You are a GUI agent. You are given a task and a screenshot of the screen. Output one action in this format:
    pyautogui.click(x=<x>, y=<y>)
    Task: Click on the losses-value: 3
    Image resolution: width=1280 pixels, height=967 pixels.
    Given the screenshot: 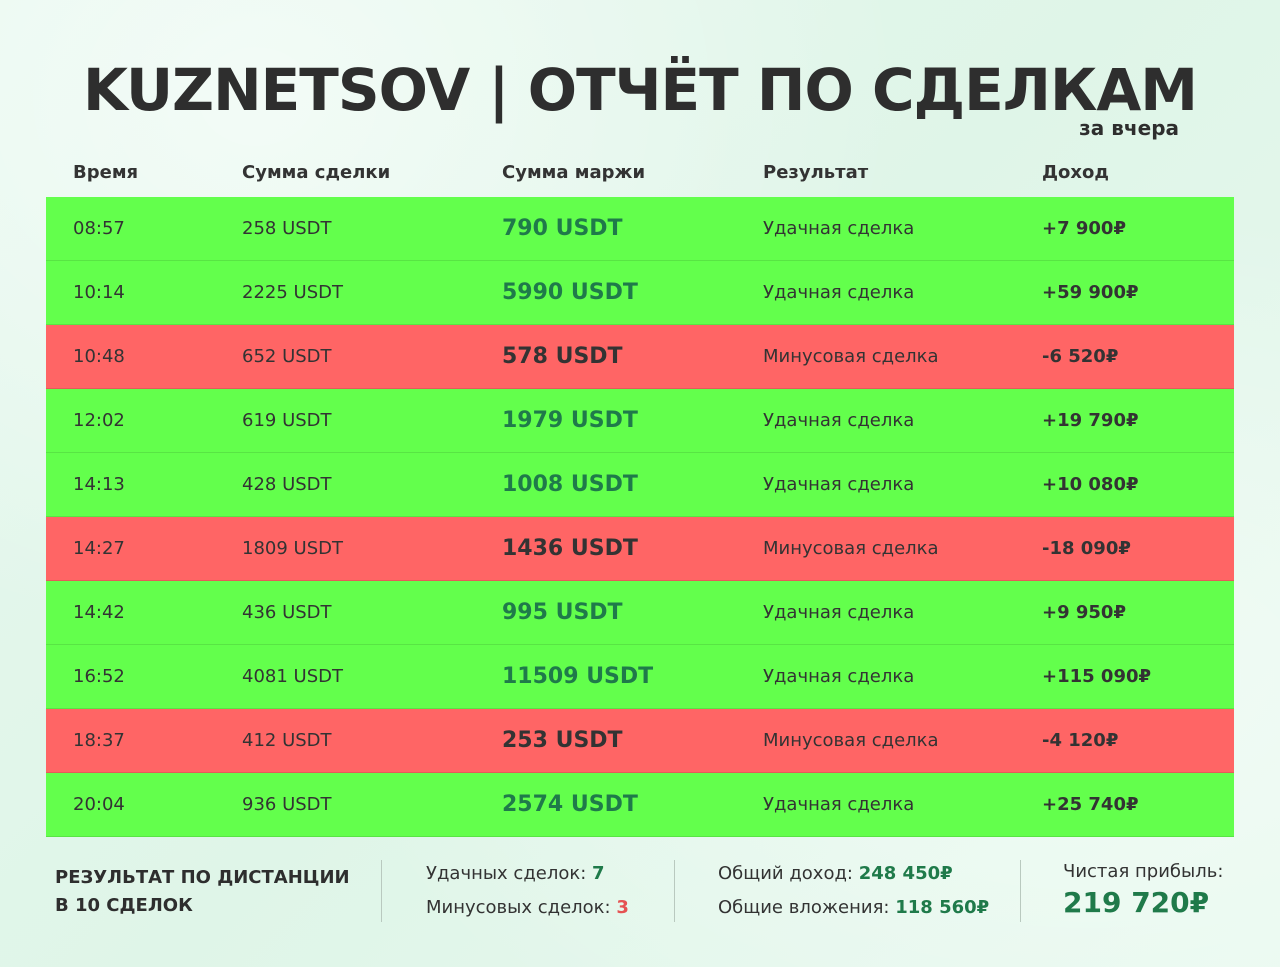 What is the action you would take?
    pyautogui.click(x=622, y=907)
    